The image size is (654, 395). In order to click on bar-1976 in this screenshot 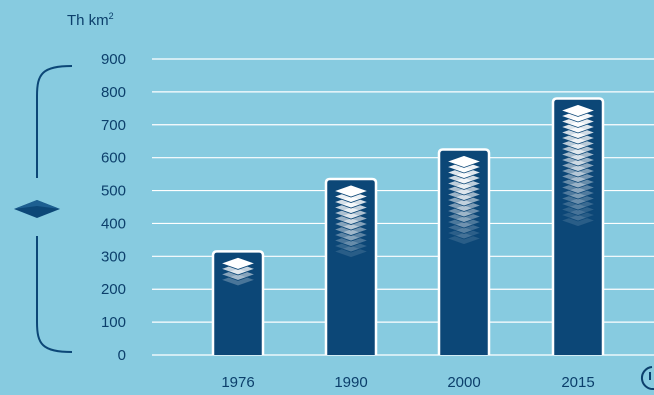, I will do `click(238, 302)`.